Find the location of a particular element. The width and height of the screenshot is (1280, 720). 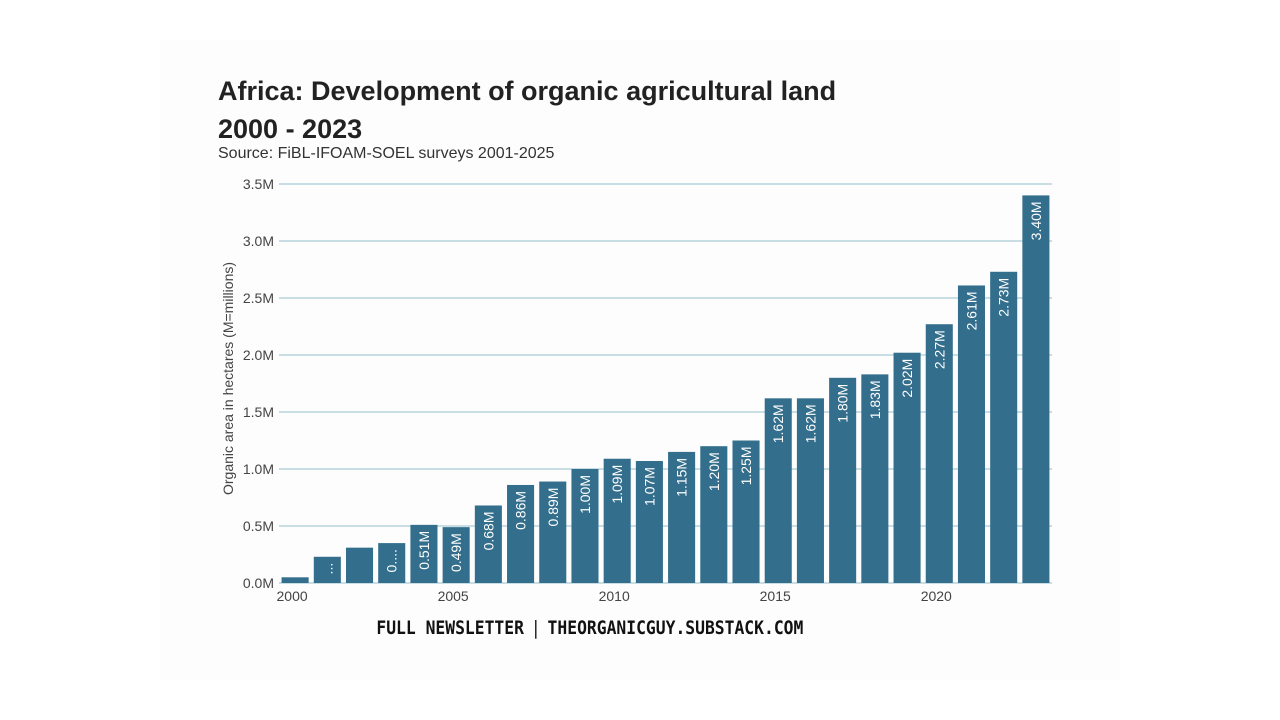

bar-label-2014: 1.25M is located at coordinates (746, 466).